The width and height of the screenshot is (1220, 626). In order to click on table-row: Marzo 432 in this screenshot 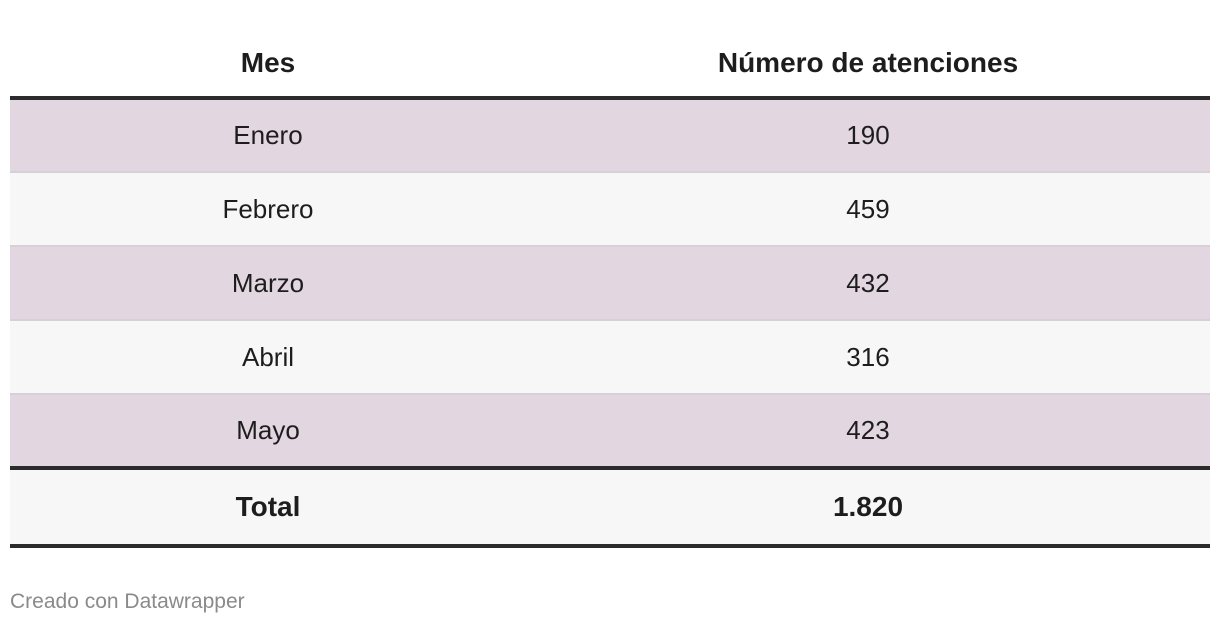, I will do `click(610, 283)`.